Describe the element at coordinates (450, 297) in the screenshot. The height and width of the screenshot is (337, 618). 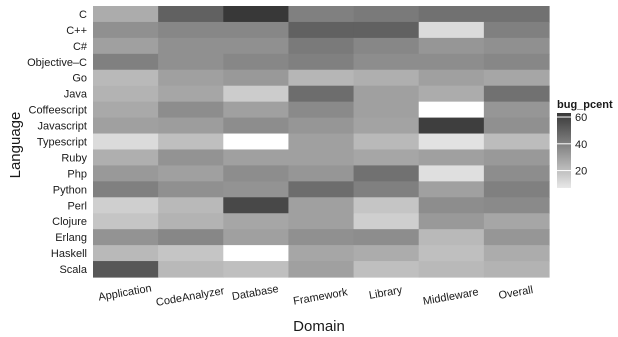
I see `x-tick-label: Middleware` at that location.